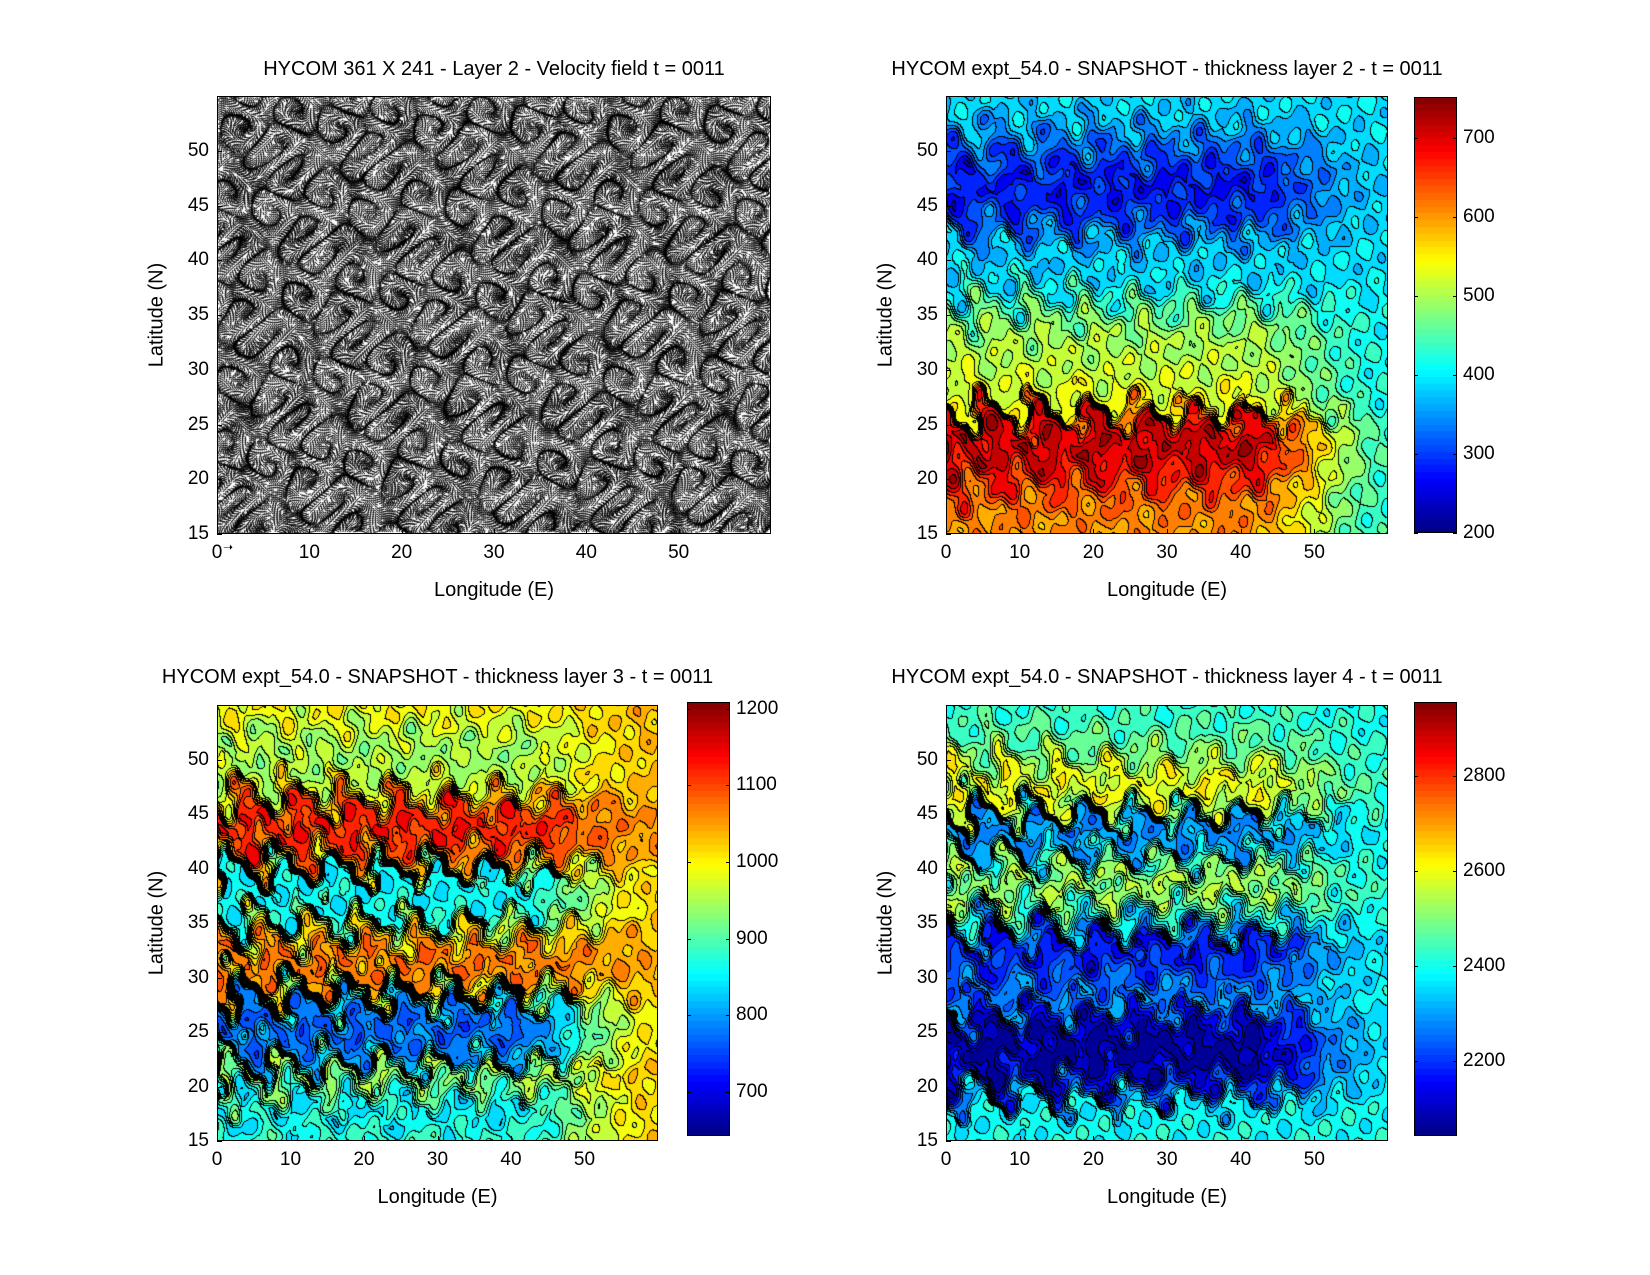  I want to click on colorbar-tick-label: 500, so click(1479, 296).